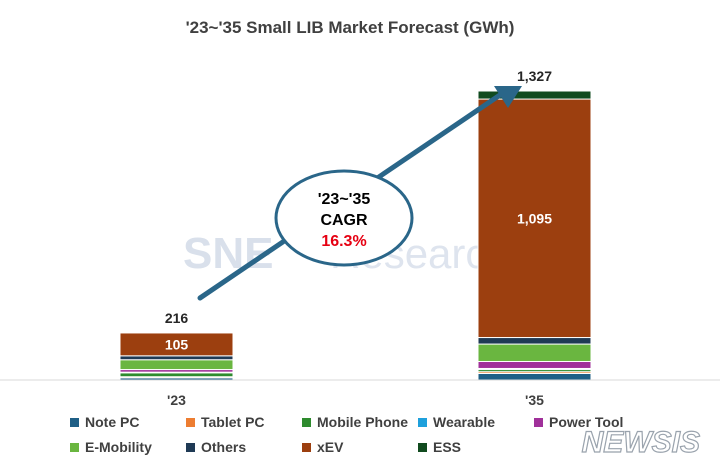 The height and width of the screenshot is (470, 720). Describe the element at coordinates (534, 400) in the screenshot. I see `x-tick-label-1: '35` at that location.